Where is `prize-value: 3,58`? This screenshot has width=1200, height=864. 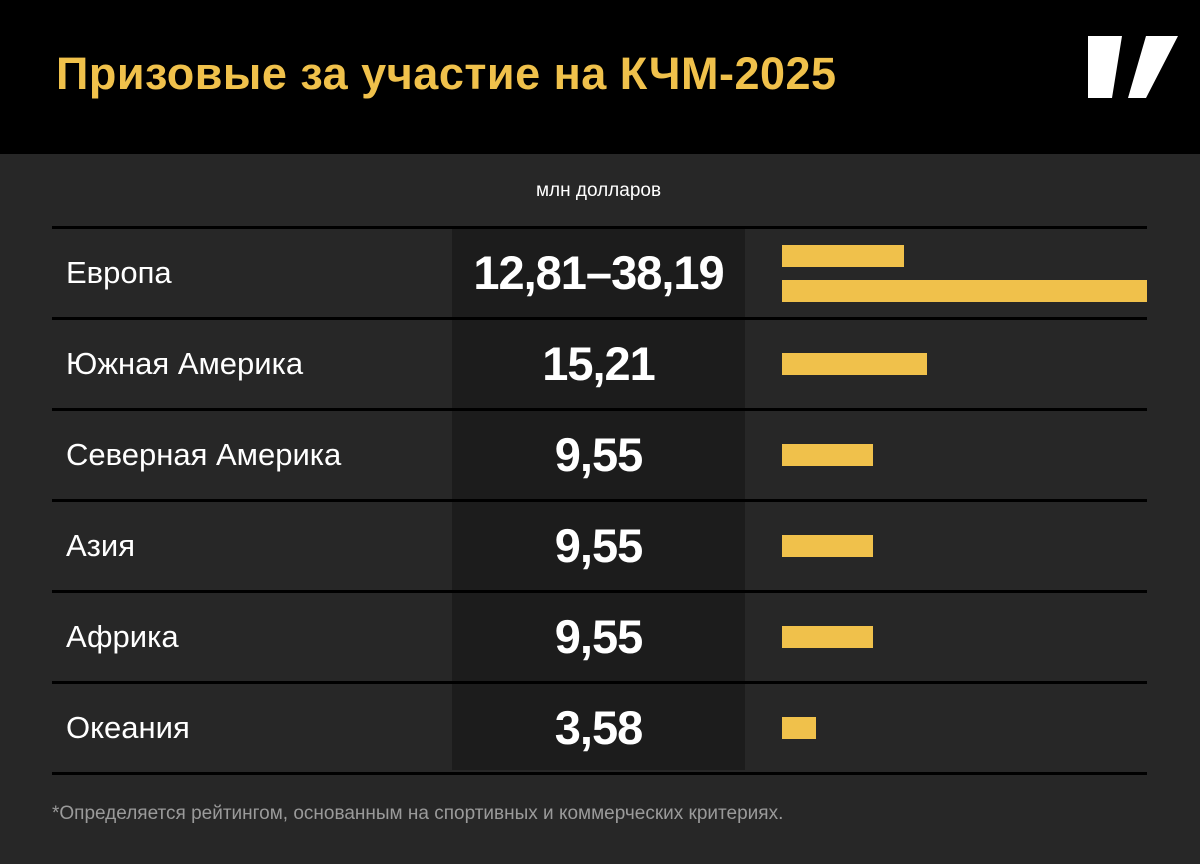
prize-value: 3,58 is located at coordinates (598, 727).